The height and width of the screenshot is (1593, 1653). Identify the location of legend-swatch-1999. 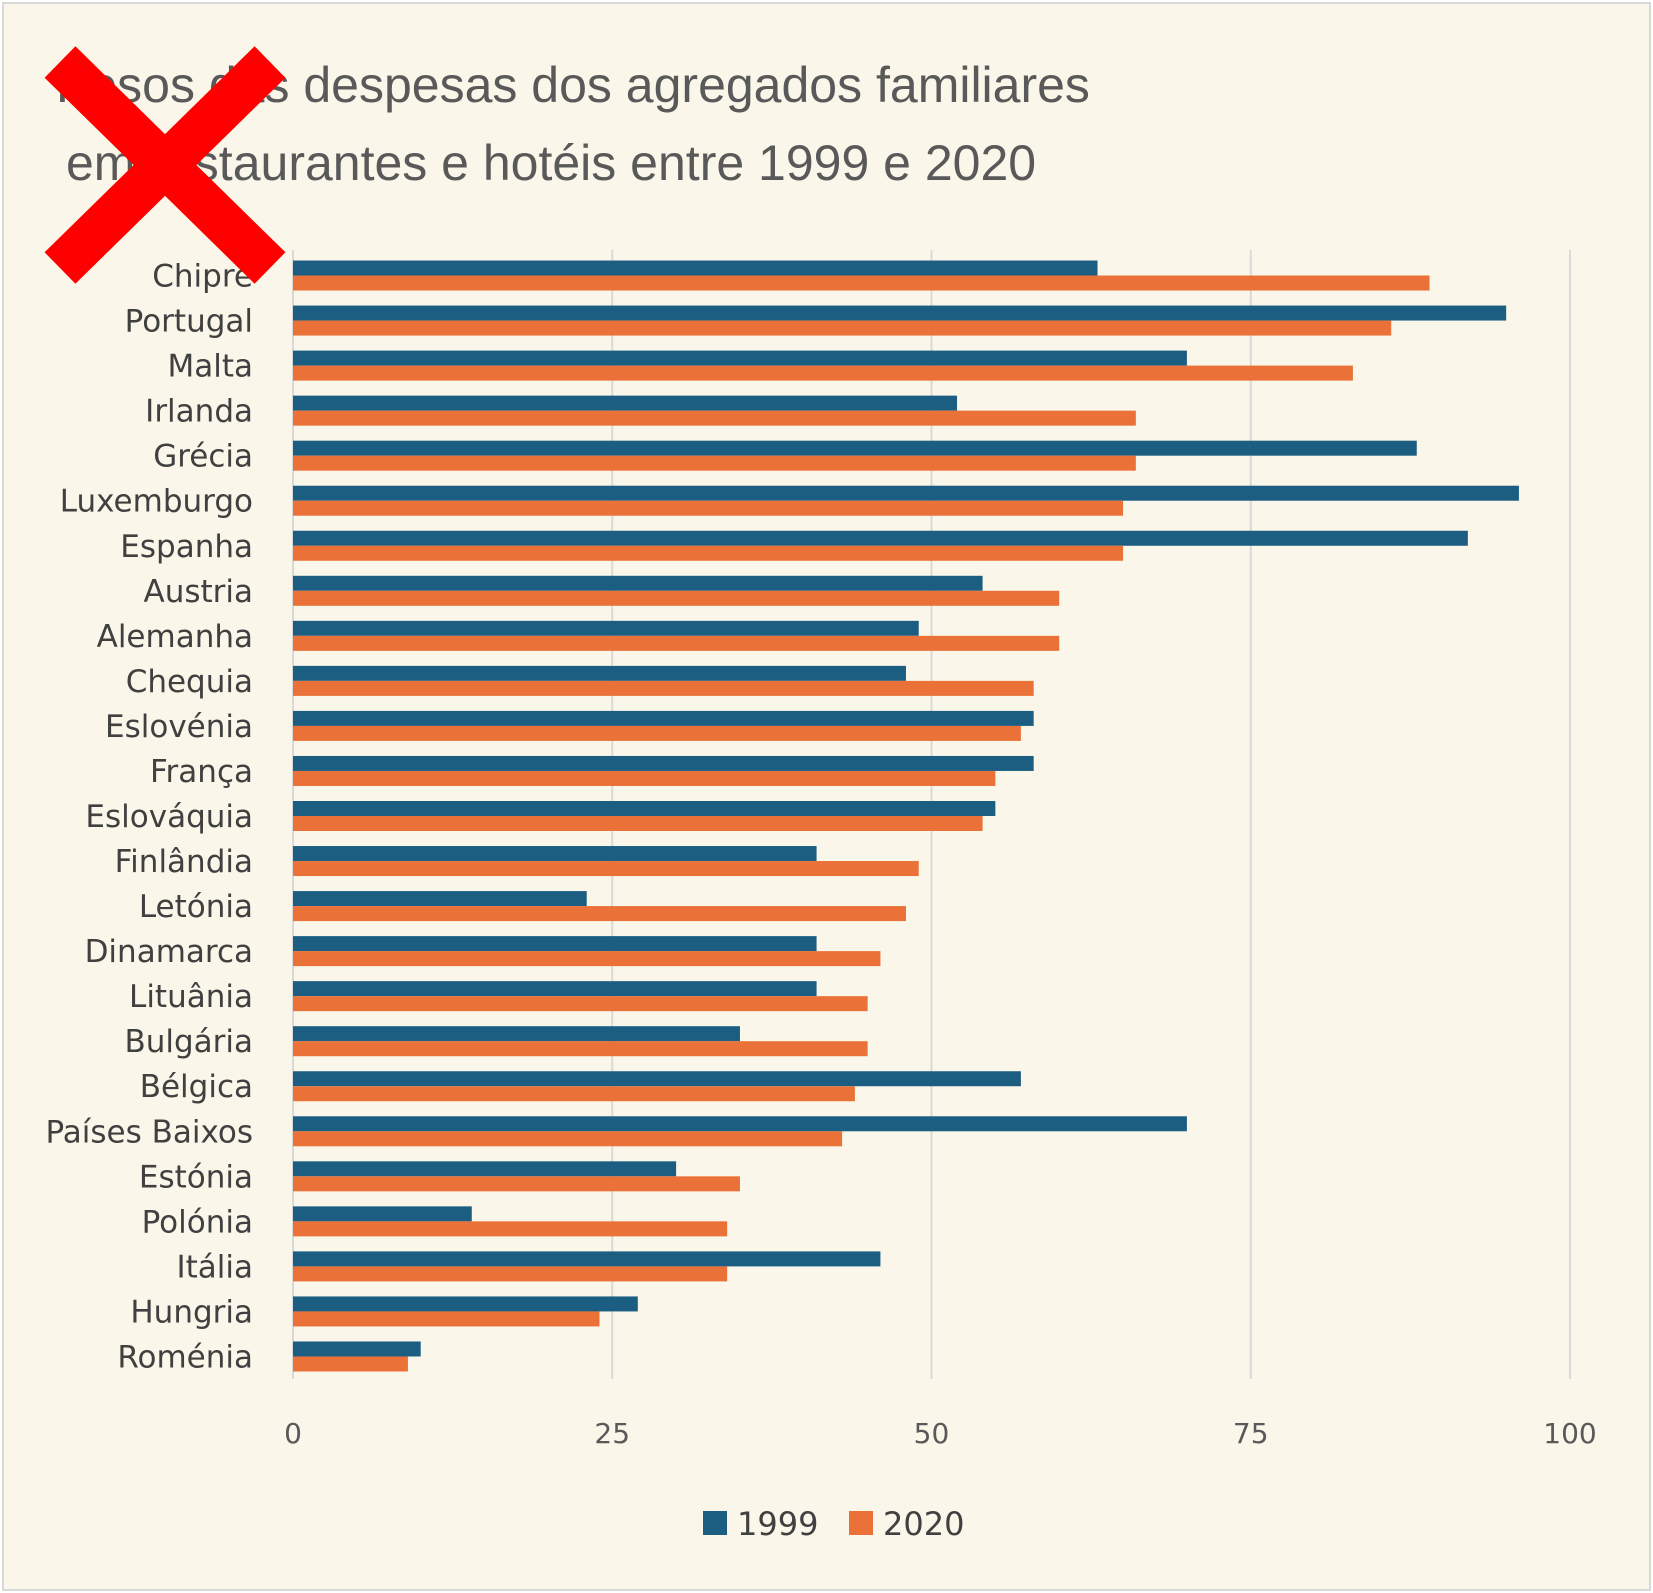
(715, 1523).